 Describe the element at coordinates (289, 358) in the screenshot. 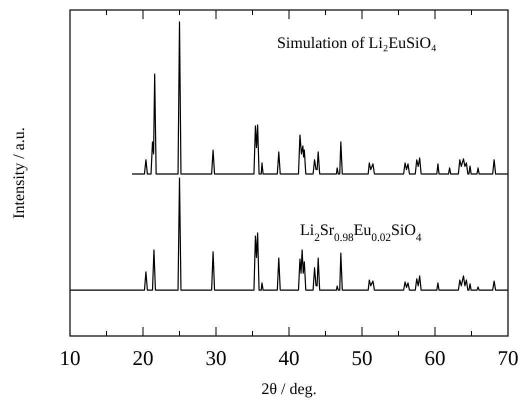

I see `x-tick-label: 40` at that location.